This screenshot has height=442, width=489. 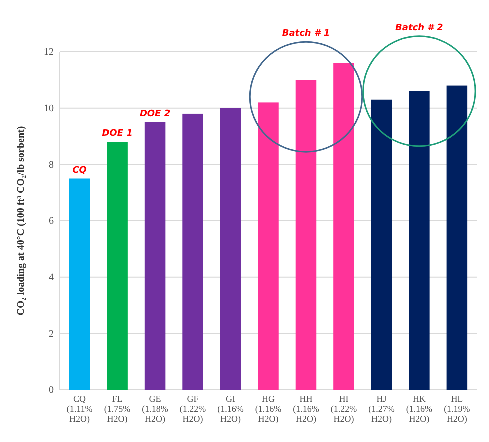 I want to click on y-tick-label: 8, so click(x=51, y=165).